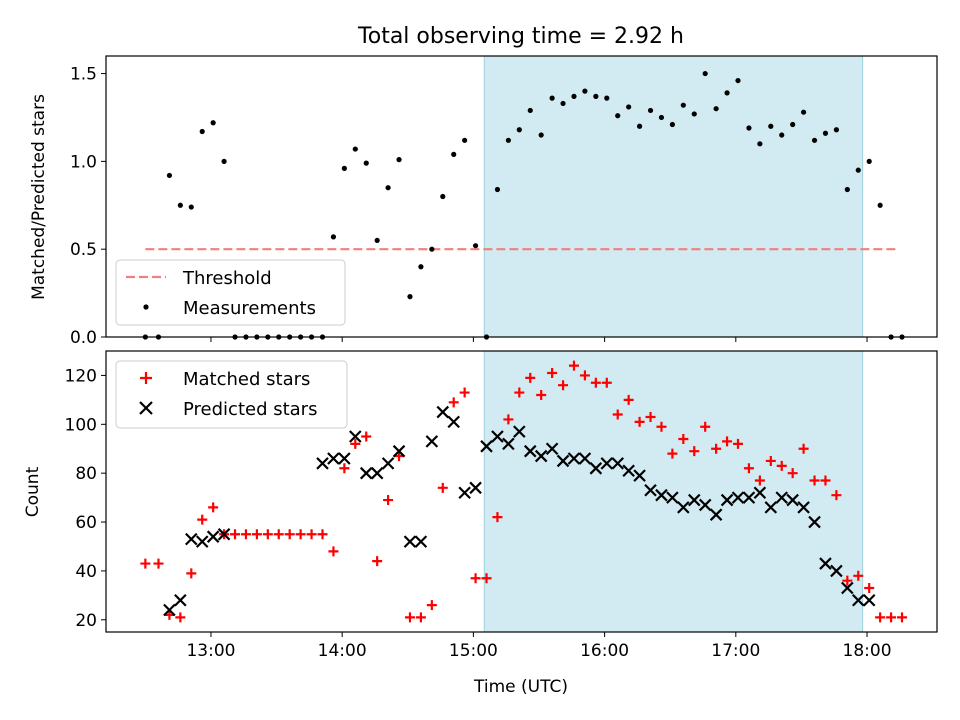 Image resolution: width=960 pixels, height=720 pixels. I want to click on bottom-x-tick-label: 16:00, so click(604, 651).